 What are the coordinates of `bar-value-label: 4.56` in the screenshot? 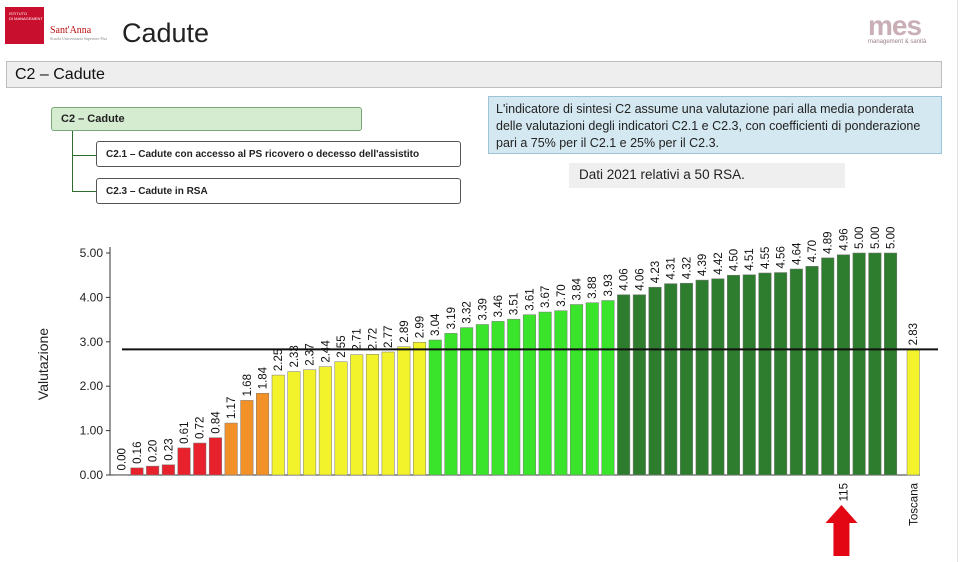 It's located at (782, 257).